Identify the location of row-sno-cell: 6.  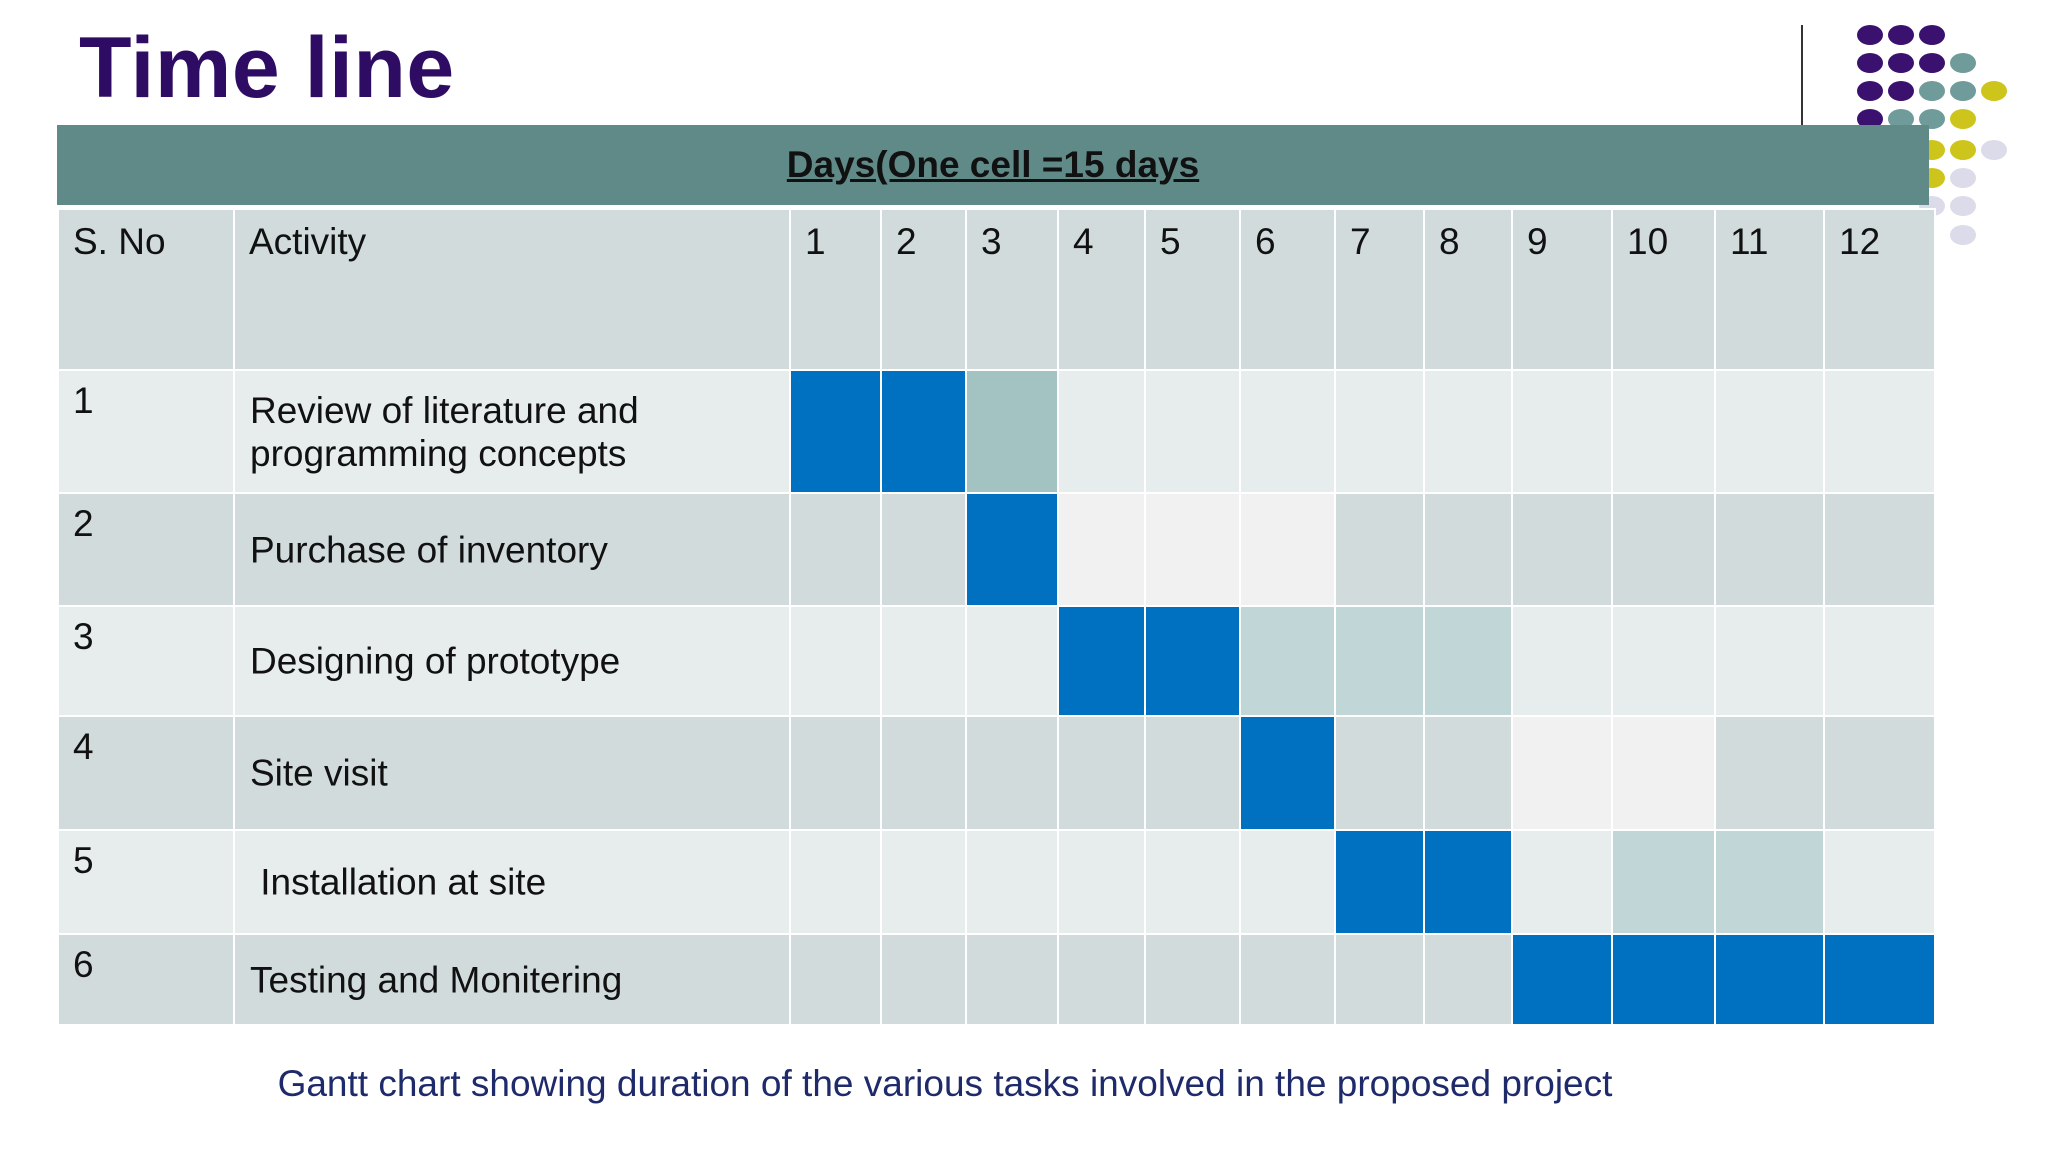
(146, 979).